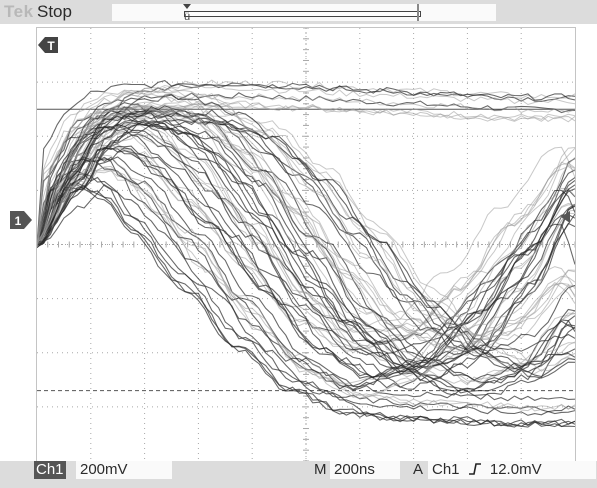  I want to click on trigger-time-marker-icon: T, so click(48, 45).